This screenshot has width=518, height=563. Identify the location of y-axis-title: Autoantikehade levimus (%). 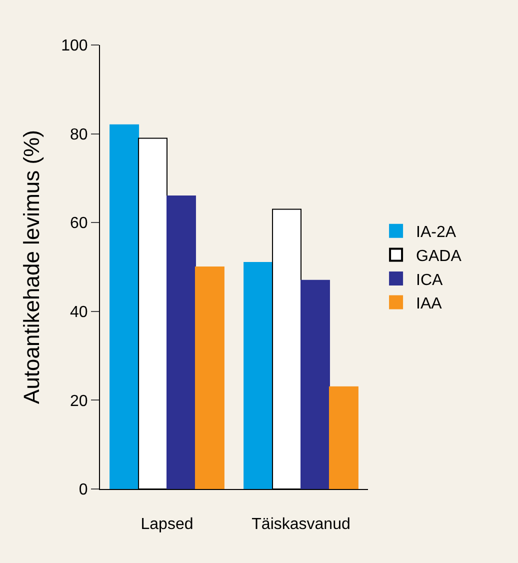
(31, 267).